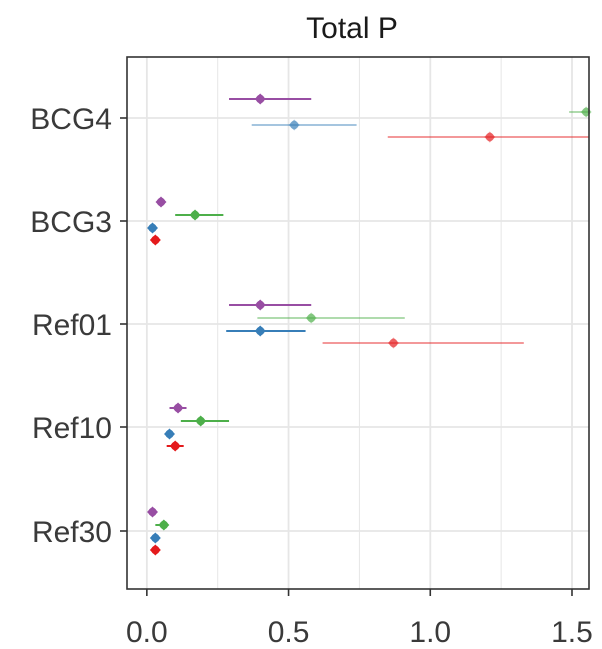  What do you see at coordinates (147, 632) in the screenshot?
I see `x-tick-label: 0.0` at bounding box center [147, 632].